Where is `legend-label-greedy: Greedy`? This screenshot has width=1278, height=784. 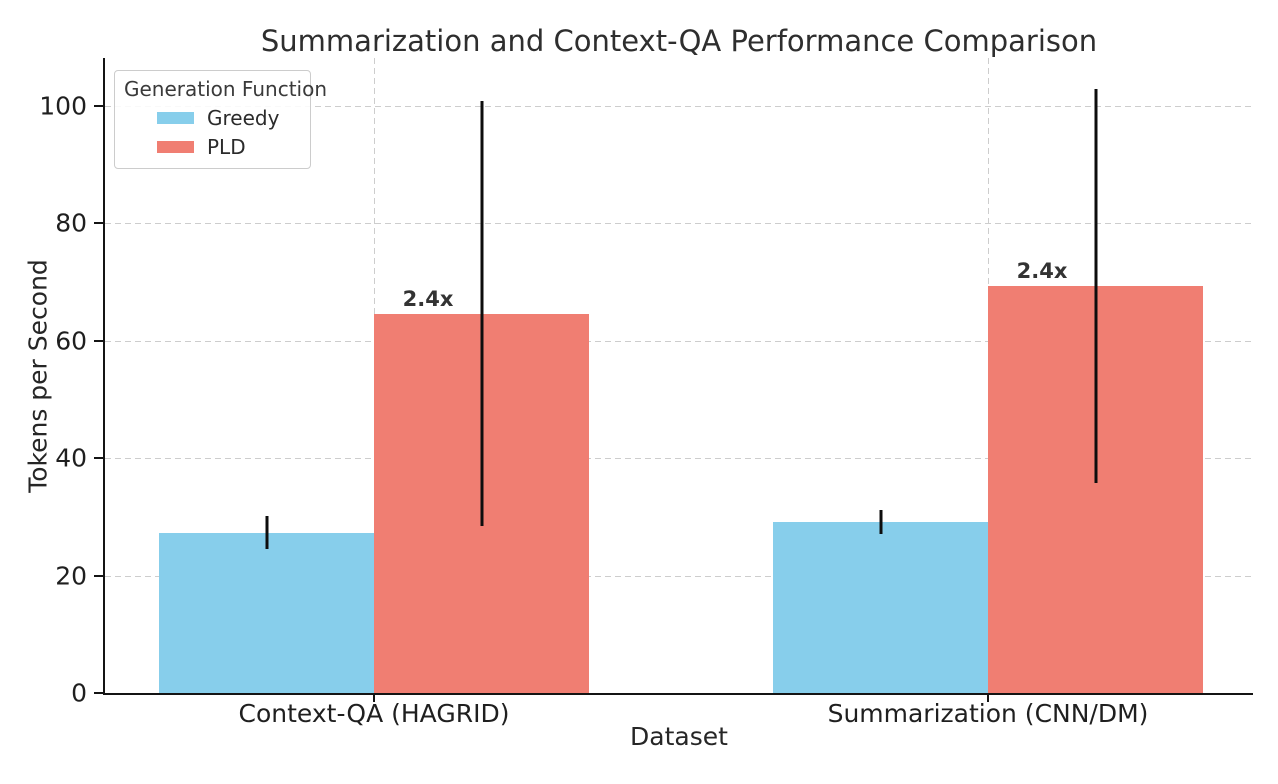 legend-label-greedy: Greedy is located at coordinates (243, 118).